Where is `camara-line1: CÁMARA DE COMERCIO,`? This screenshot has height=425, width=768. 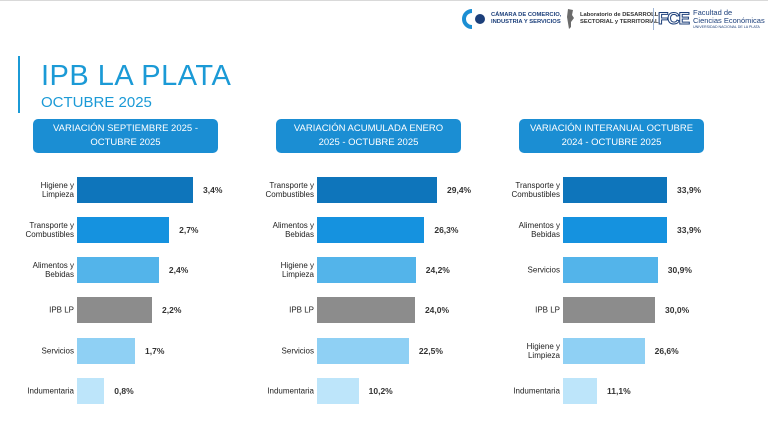
camara-line1: CÁMARA DE COMERCIO, is located at coordinates (526, 15).